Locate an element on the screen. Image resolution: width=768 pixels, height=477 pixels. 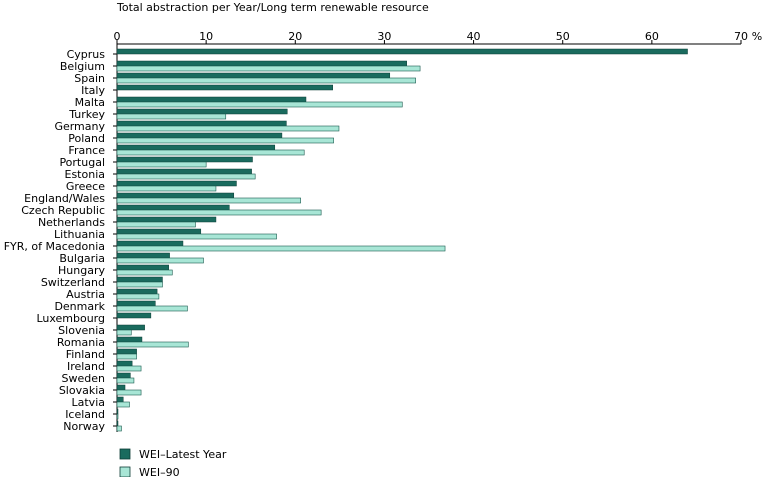
category-label: England/Wales is located at coordinates (64, 198).